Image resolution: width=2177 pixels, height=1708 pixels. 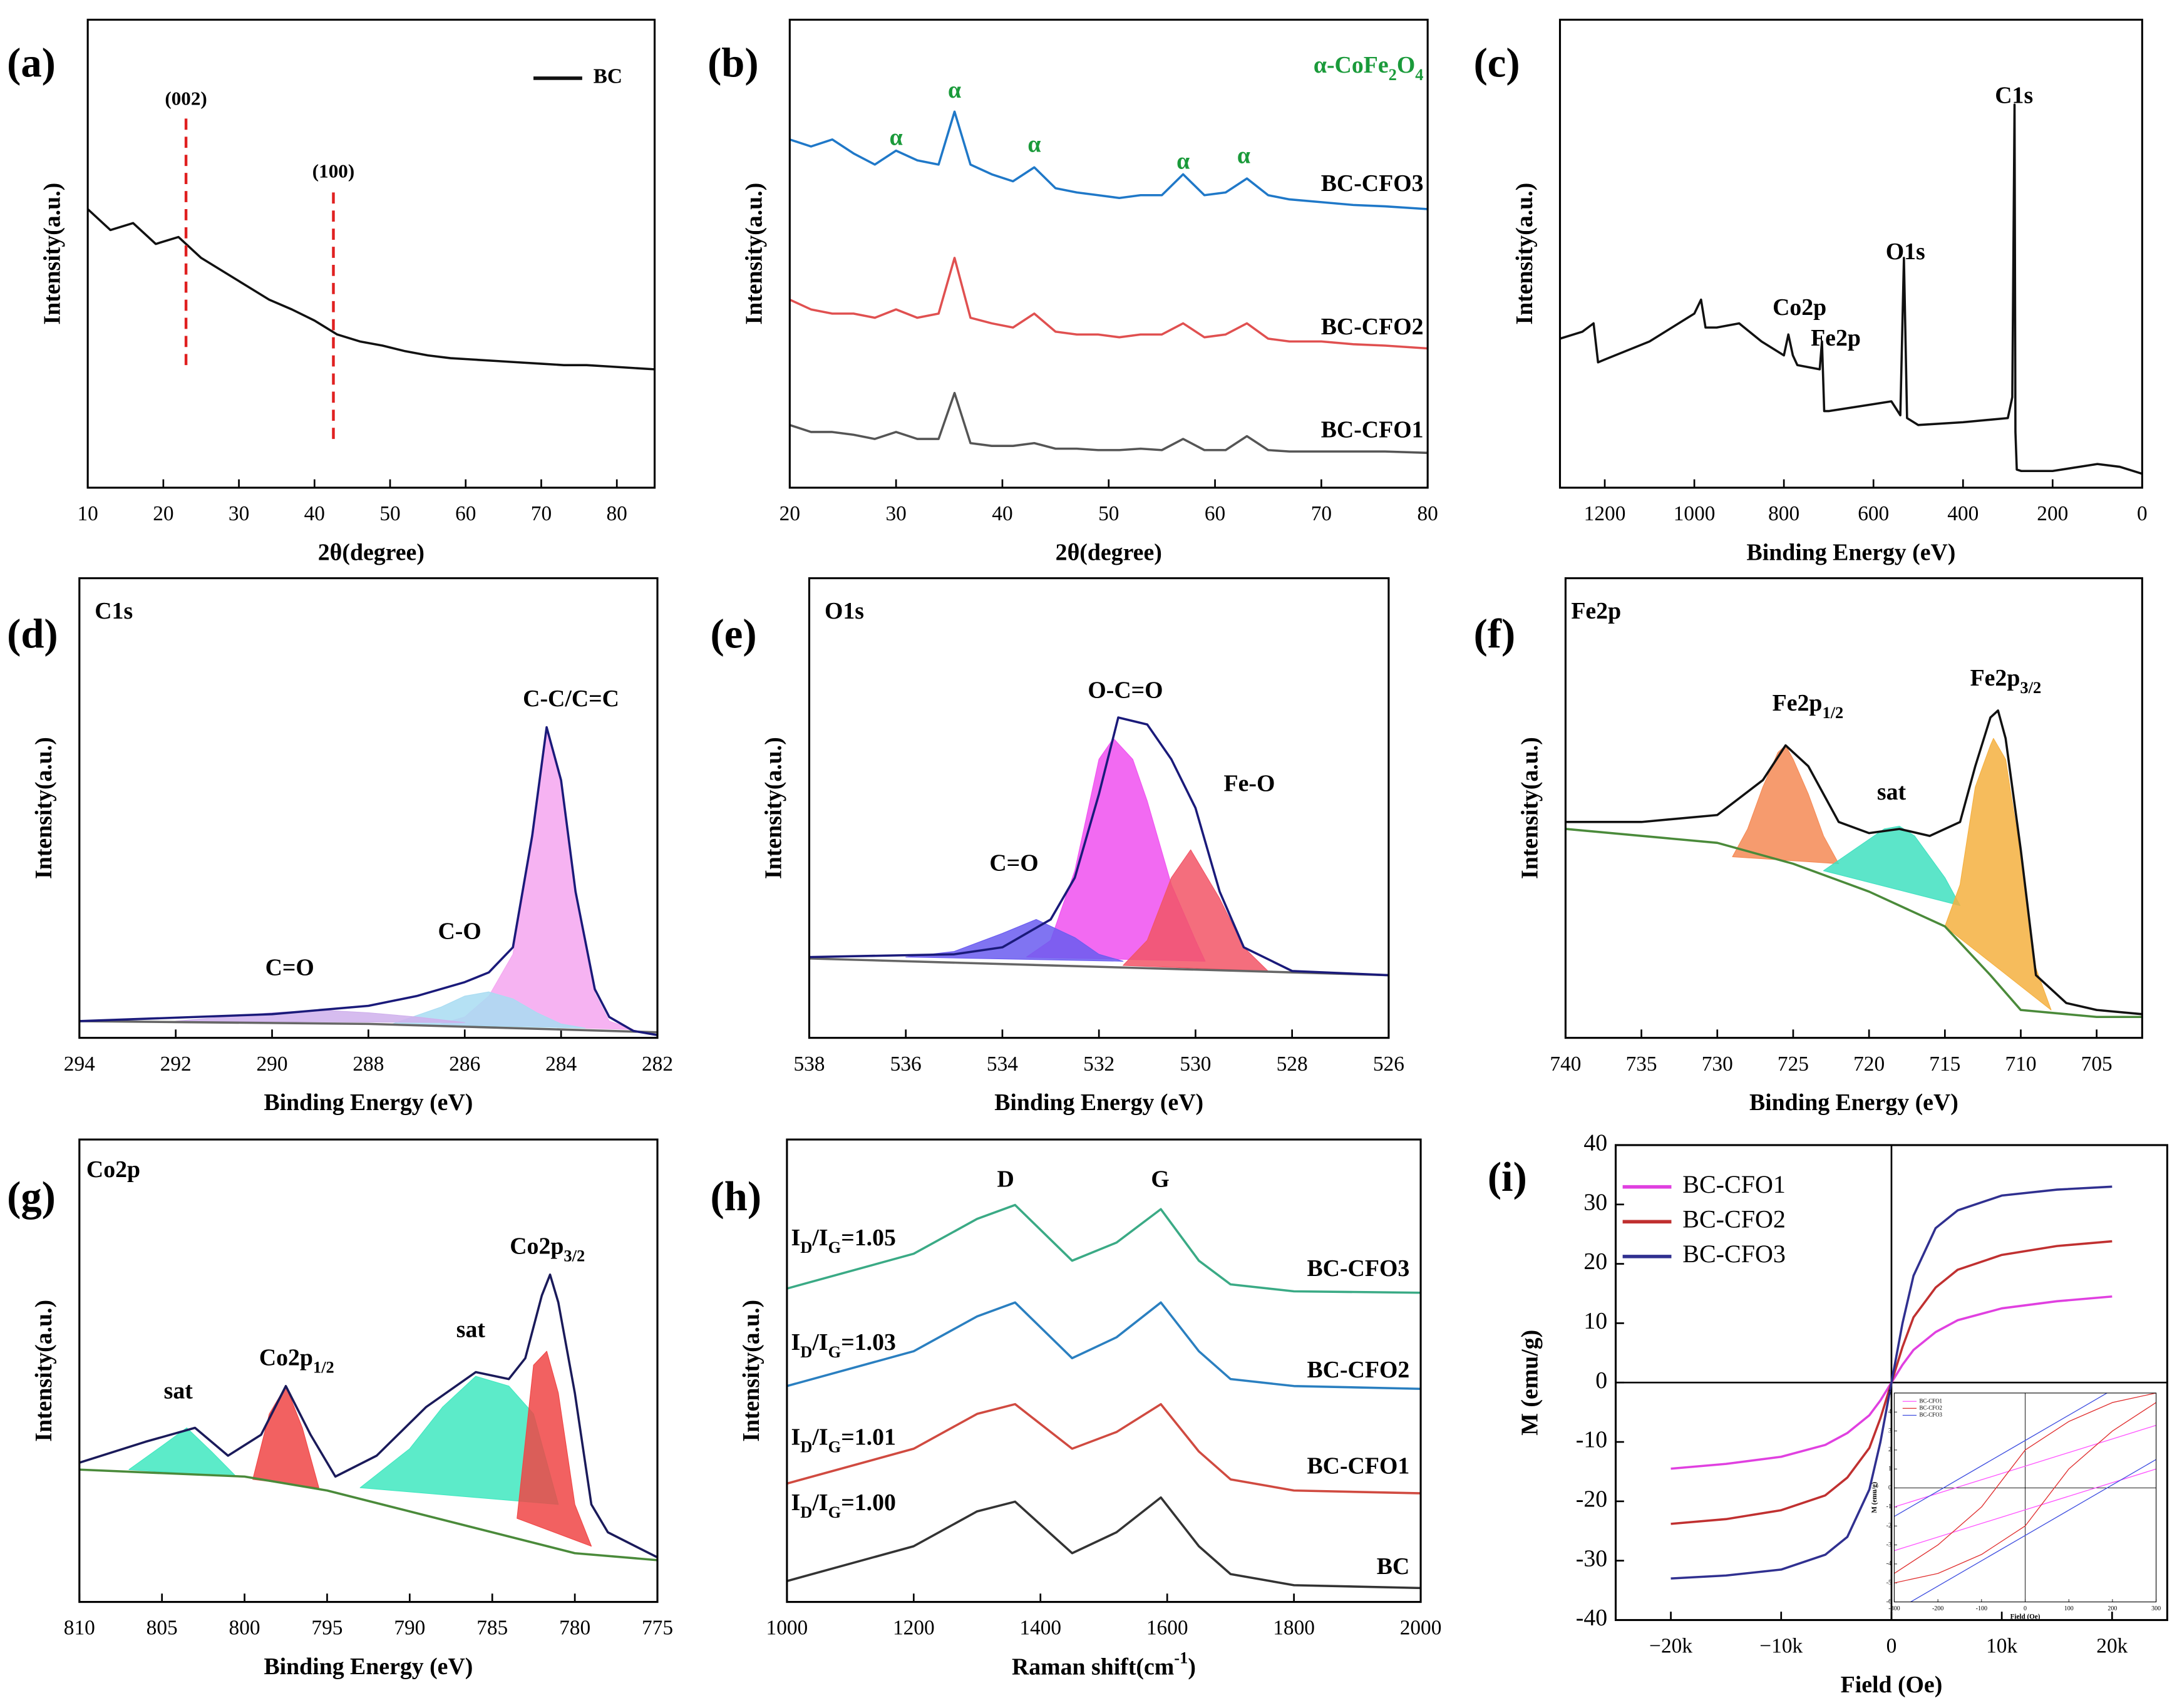 I want to click on annotation-part: D, so click(x=806, y=1351).